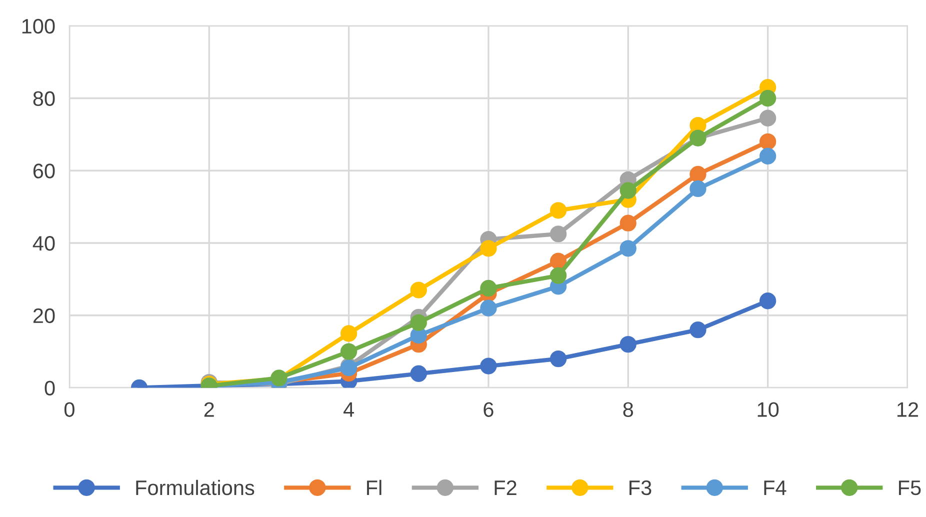  What do you see at coordinates (195, 488) in the screenshot?
I see `legend-label: Formulations` at bounding box center [195, 488].